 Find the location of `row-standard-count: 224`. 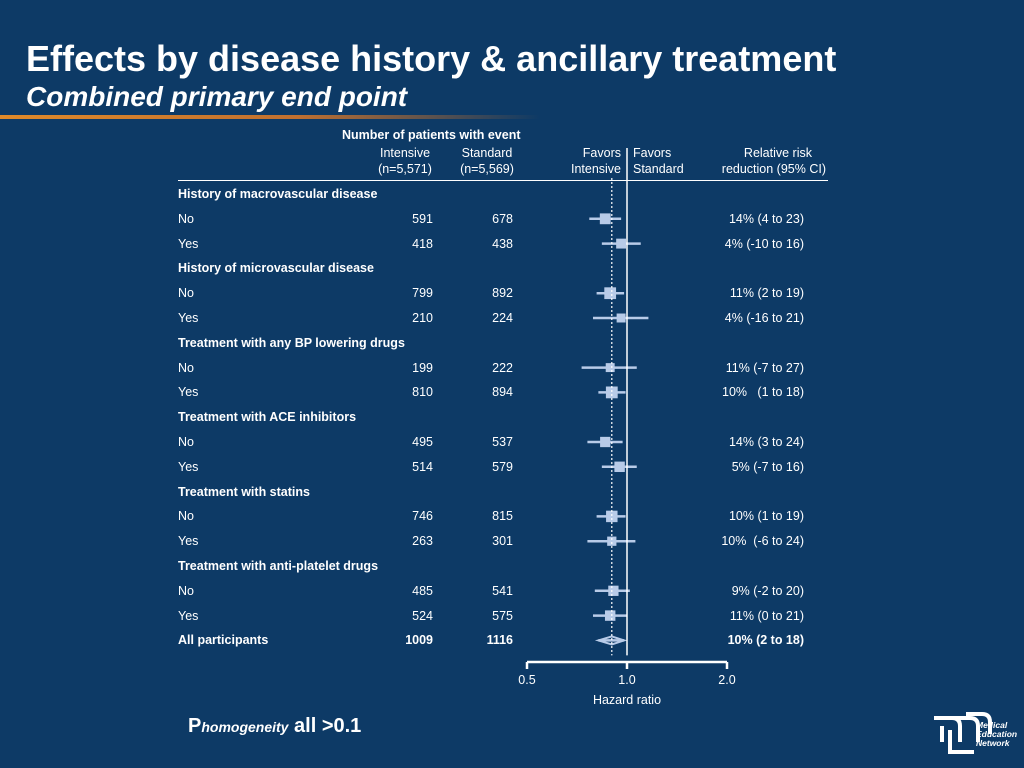

row-standard-count: 224 is located at coordinates (502, 318).